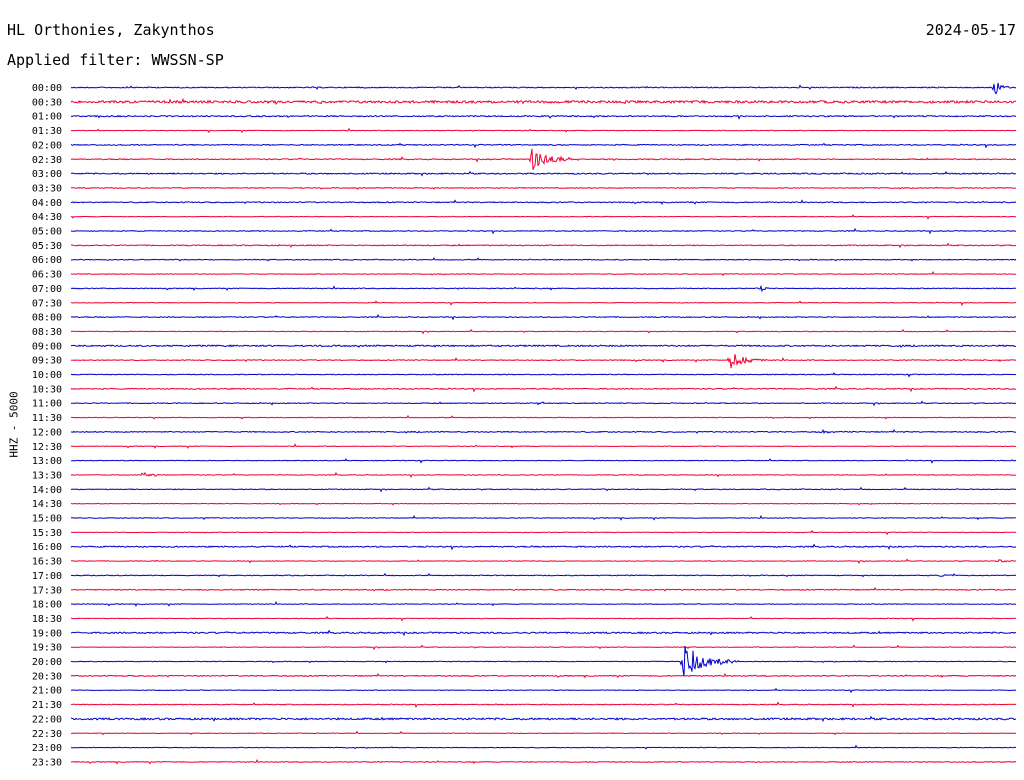 The width and height of the screenshot is (1024, 780). I want to click on time-label: 13:00, so click(47, 461).